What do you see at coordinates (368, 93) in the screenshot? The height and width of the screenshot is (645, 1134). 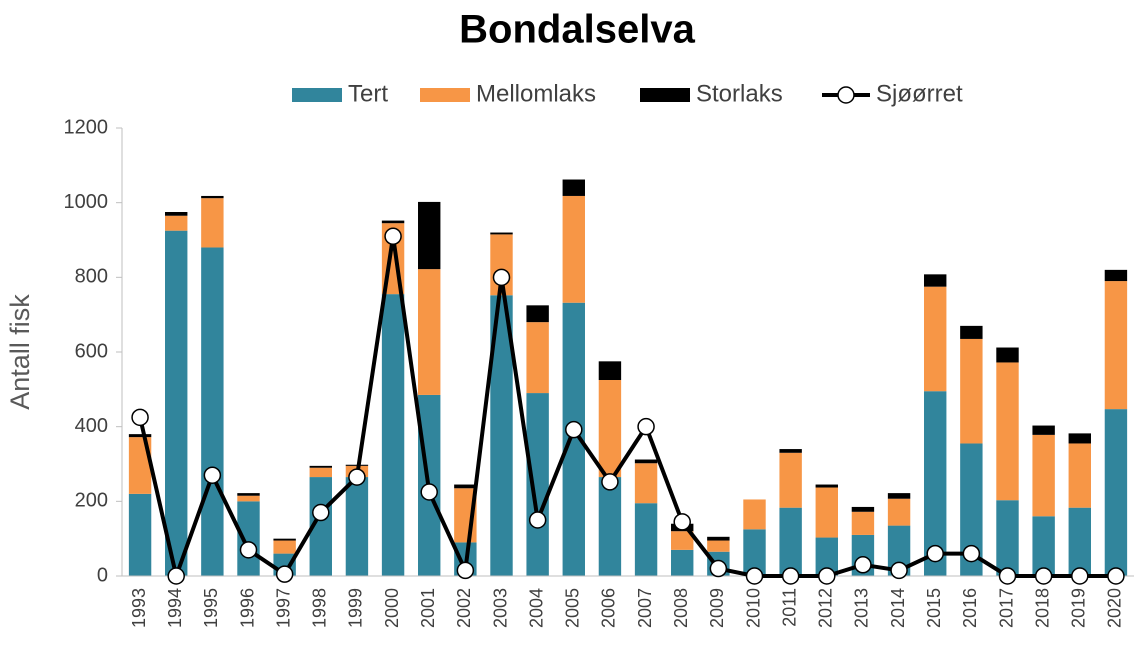 I see `legend-label: Tert` at bounding box center [368, 93].